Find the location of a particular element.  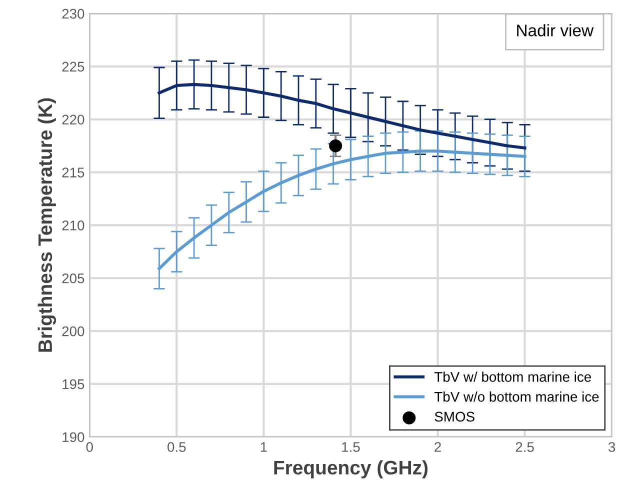

legend-label: SMOS is located at coordinates (454, 417).